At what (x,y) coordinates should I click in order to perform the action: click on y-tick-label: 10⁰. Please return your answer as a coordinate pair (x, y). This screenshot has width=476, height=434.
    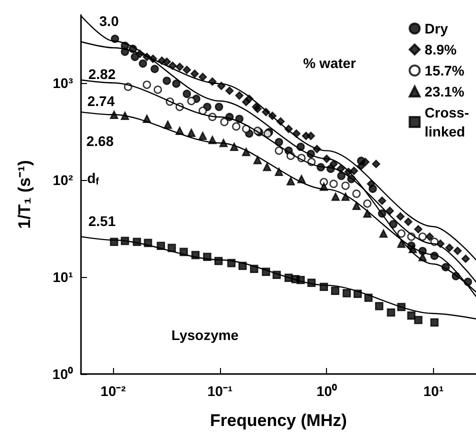
    Looking at the image, I should click on (62, 374).